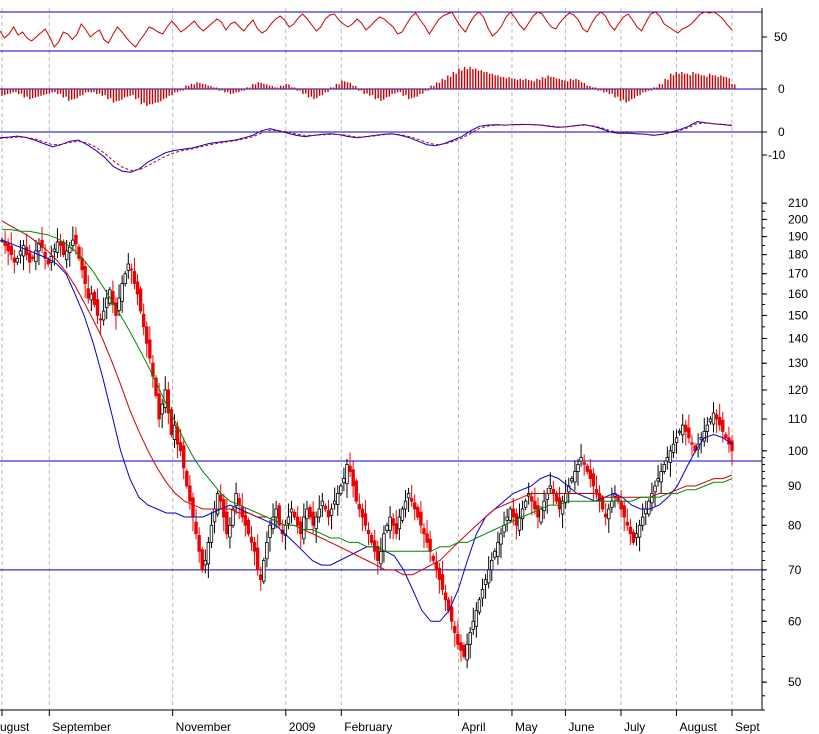 This screenshot has height=734, width=819. I want to click on y-tick-label: 80, so click(795, 525).